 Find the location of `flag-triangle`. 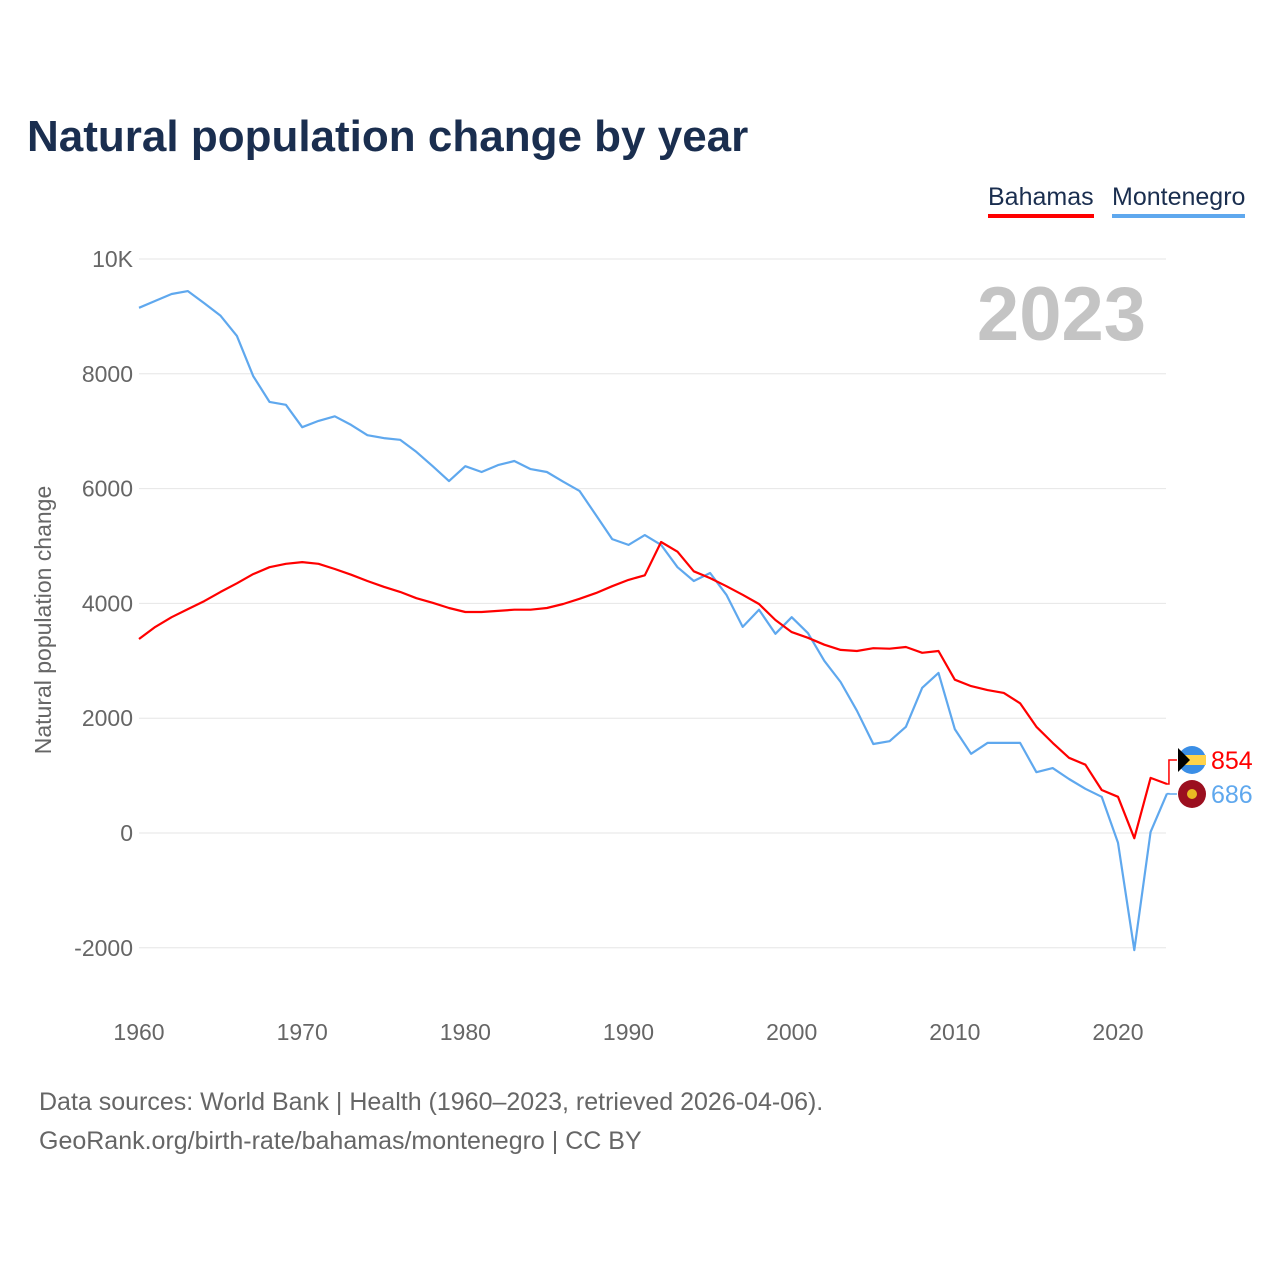

flag-triangle is located at coordinates (1184, 760).